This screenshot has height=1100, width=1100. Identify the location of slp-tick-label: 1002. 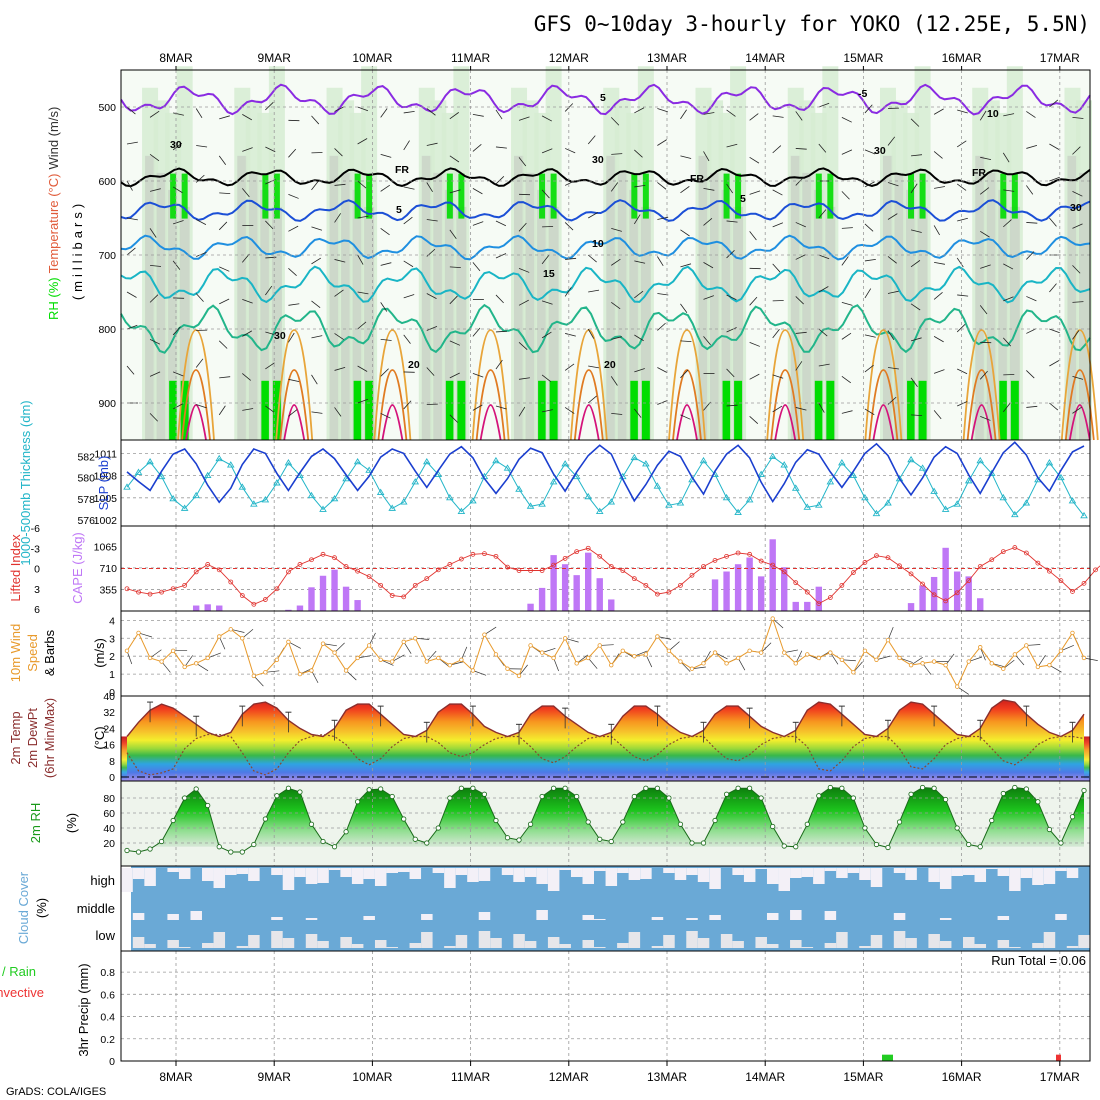
(106, 521).